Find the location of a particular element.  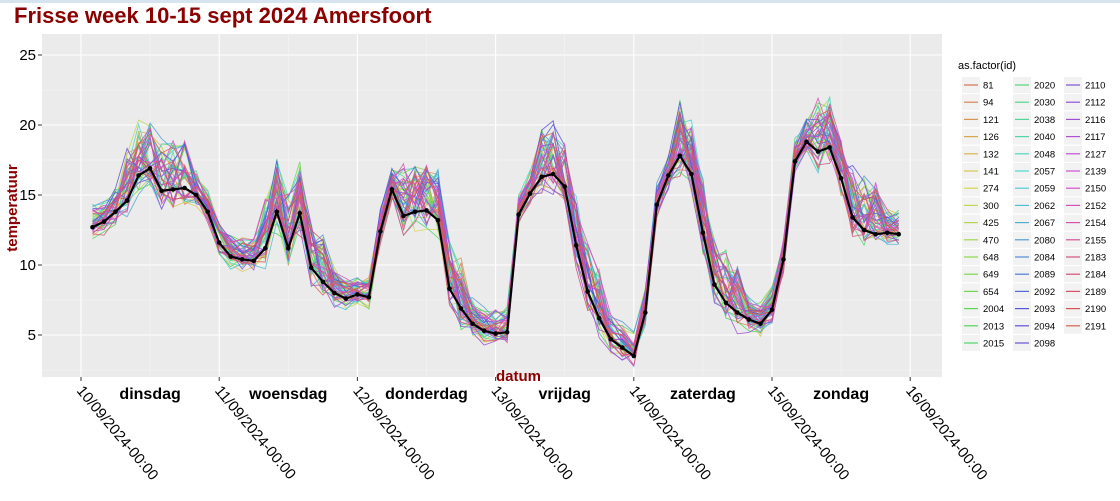

legend-entry: 141 is located at coordinates (991, 172).